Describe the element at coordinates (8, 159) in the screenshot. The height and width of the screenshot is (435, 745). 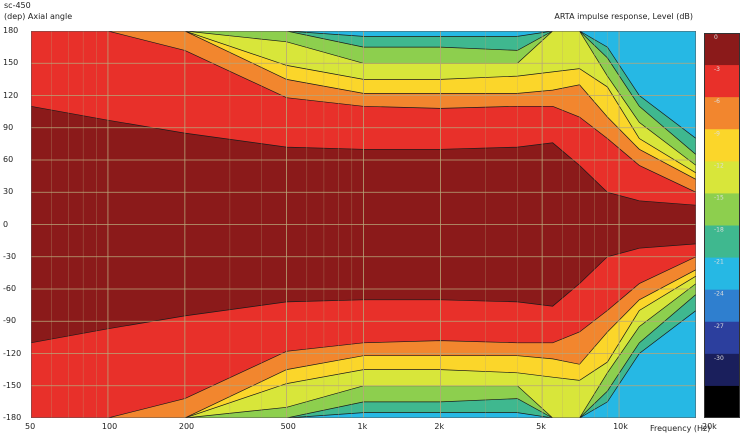
I see `y-tick-label: 60` at that location.